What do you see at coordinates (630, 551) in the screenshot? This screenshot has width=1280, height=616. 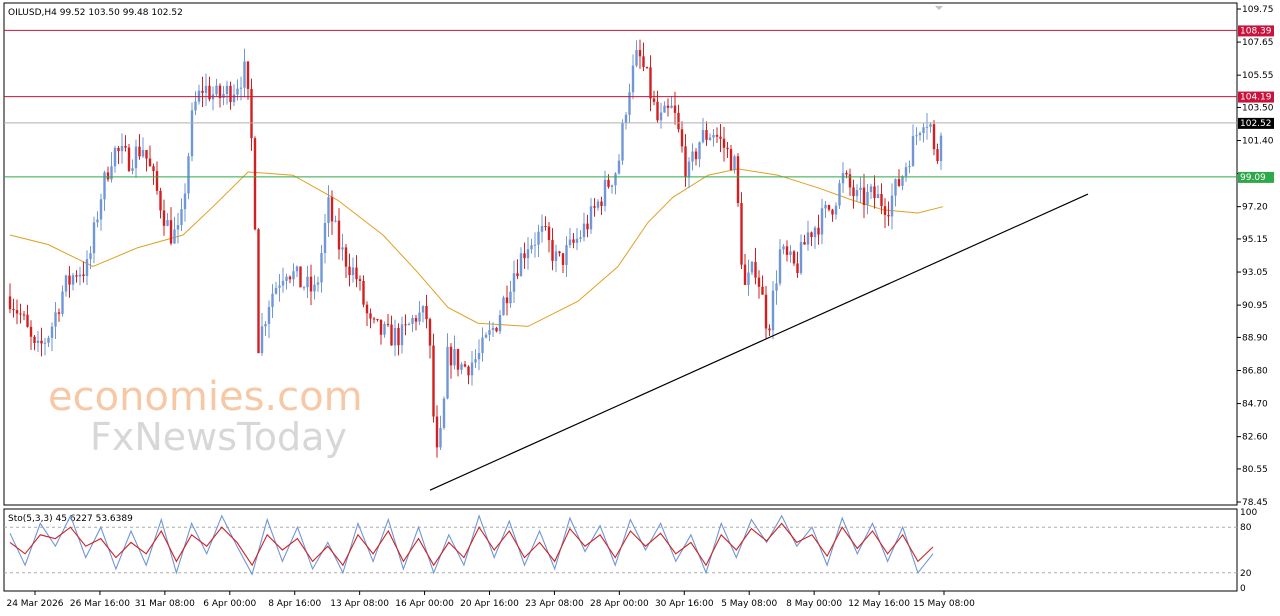 I see `stochastic-pane: Sto(5,3,3) 45.6227 53.6389 0 20 80 100` at bounding box center [630, 551].